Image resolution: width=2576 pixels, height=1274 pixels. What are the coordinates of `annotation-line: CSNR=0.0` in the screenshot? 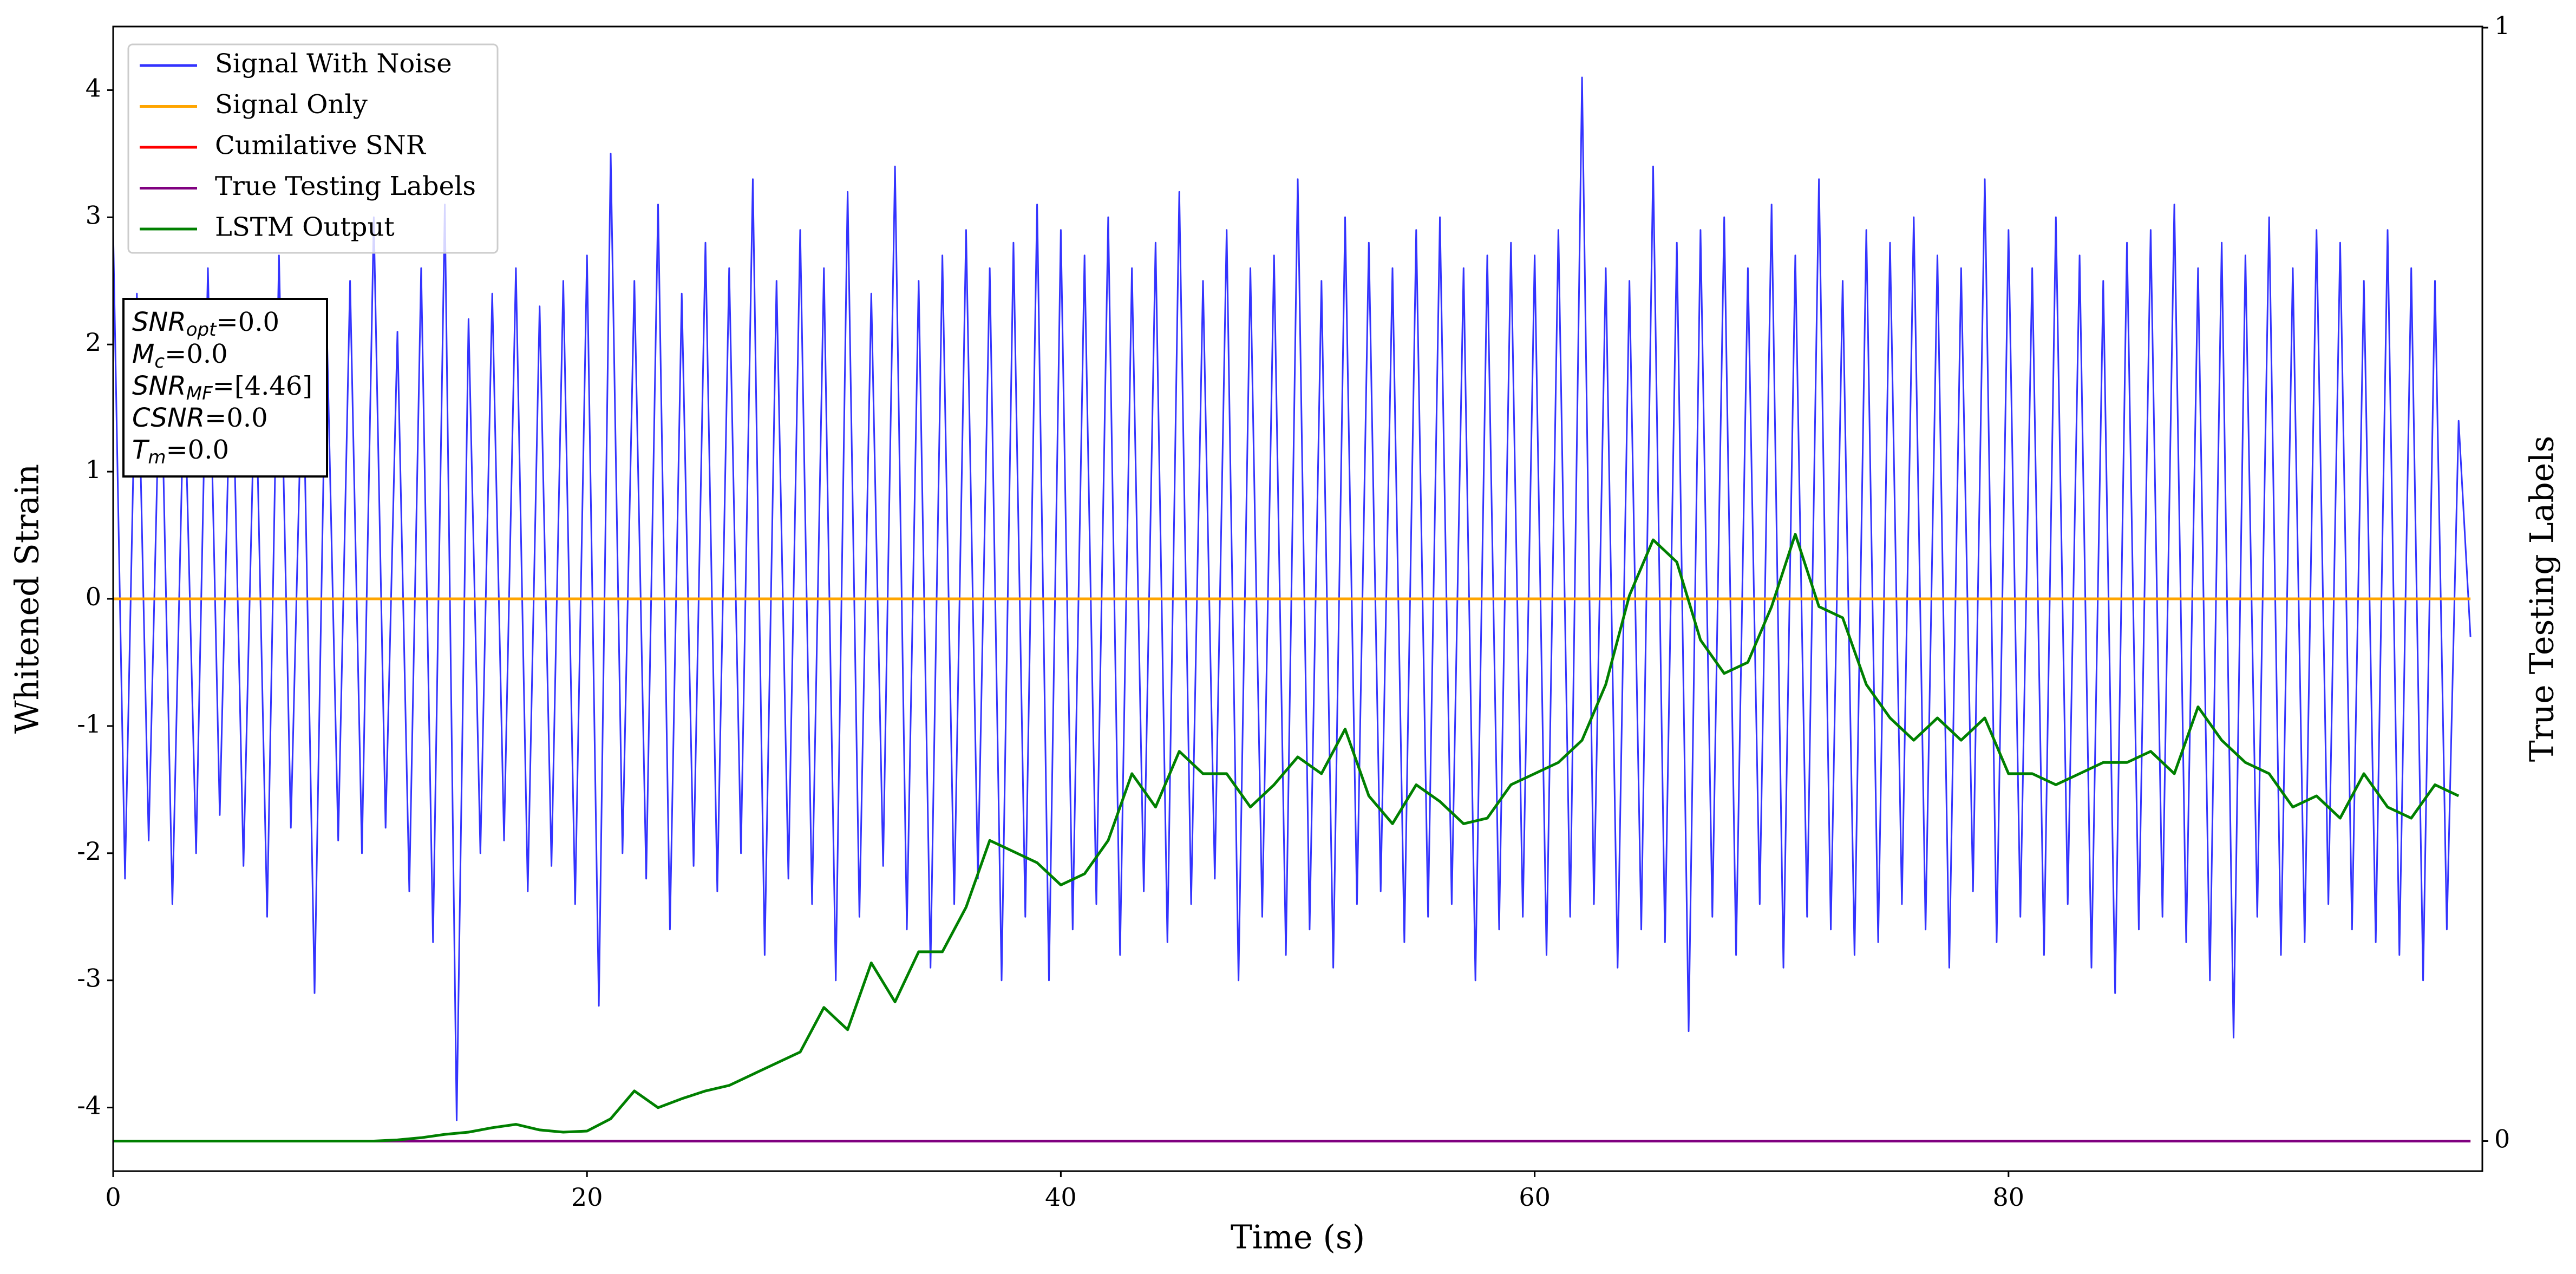 It's located at (200, 418).